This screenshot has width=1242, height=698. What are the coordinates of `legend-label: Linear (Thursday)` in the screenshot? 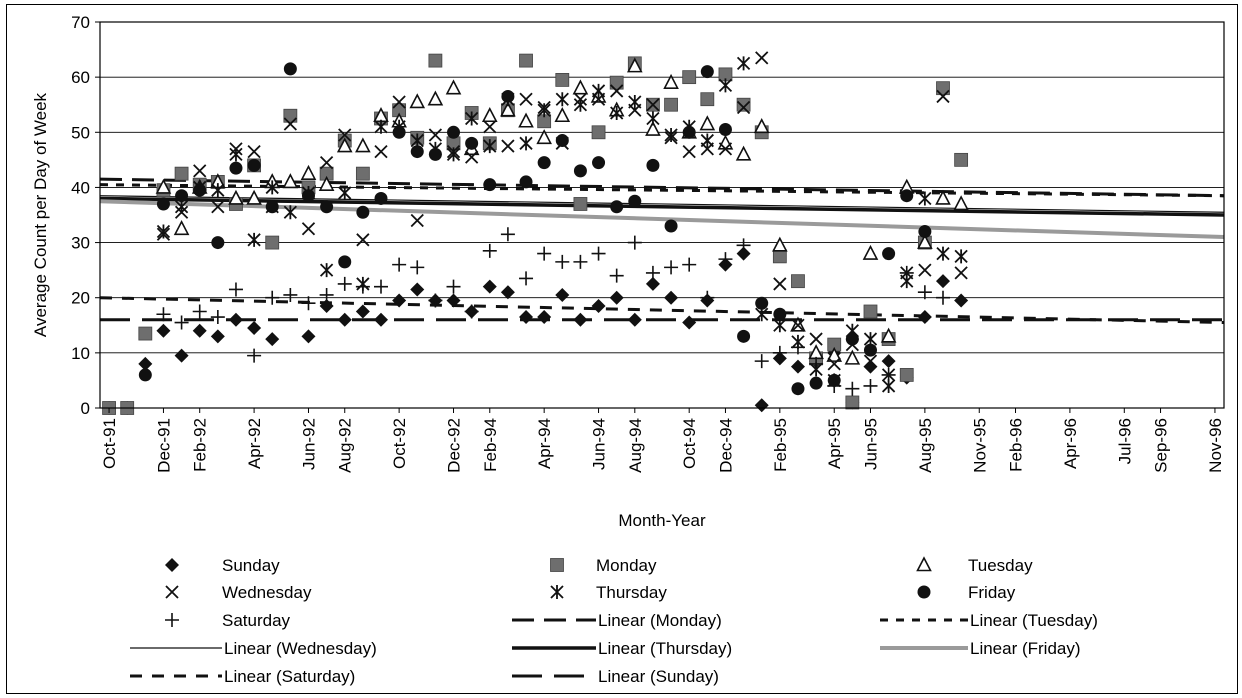 It's located at (665, 648).